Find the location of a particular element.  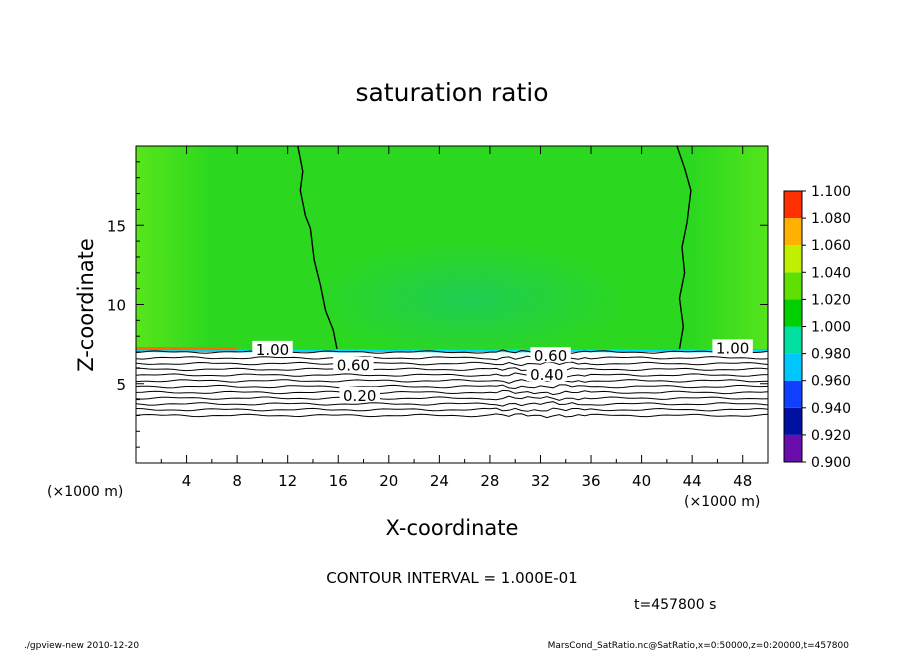

x-tick-label: 36 is located at coordinates (590, 481).